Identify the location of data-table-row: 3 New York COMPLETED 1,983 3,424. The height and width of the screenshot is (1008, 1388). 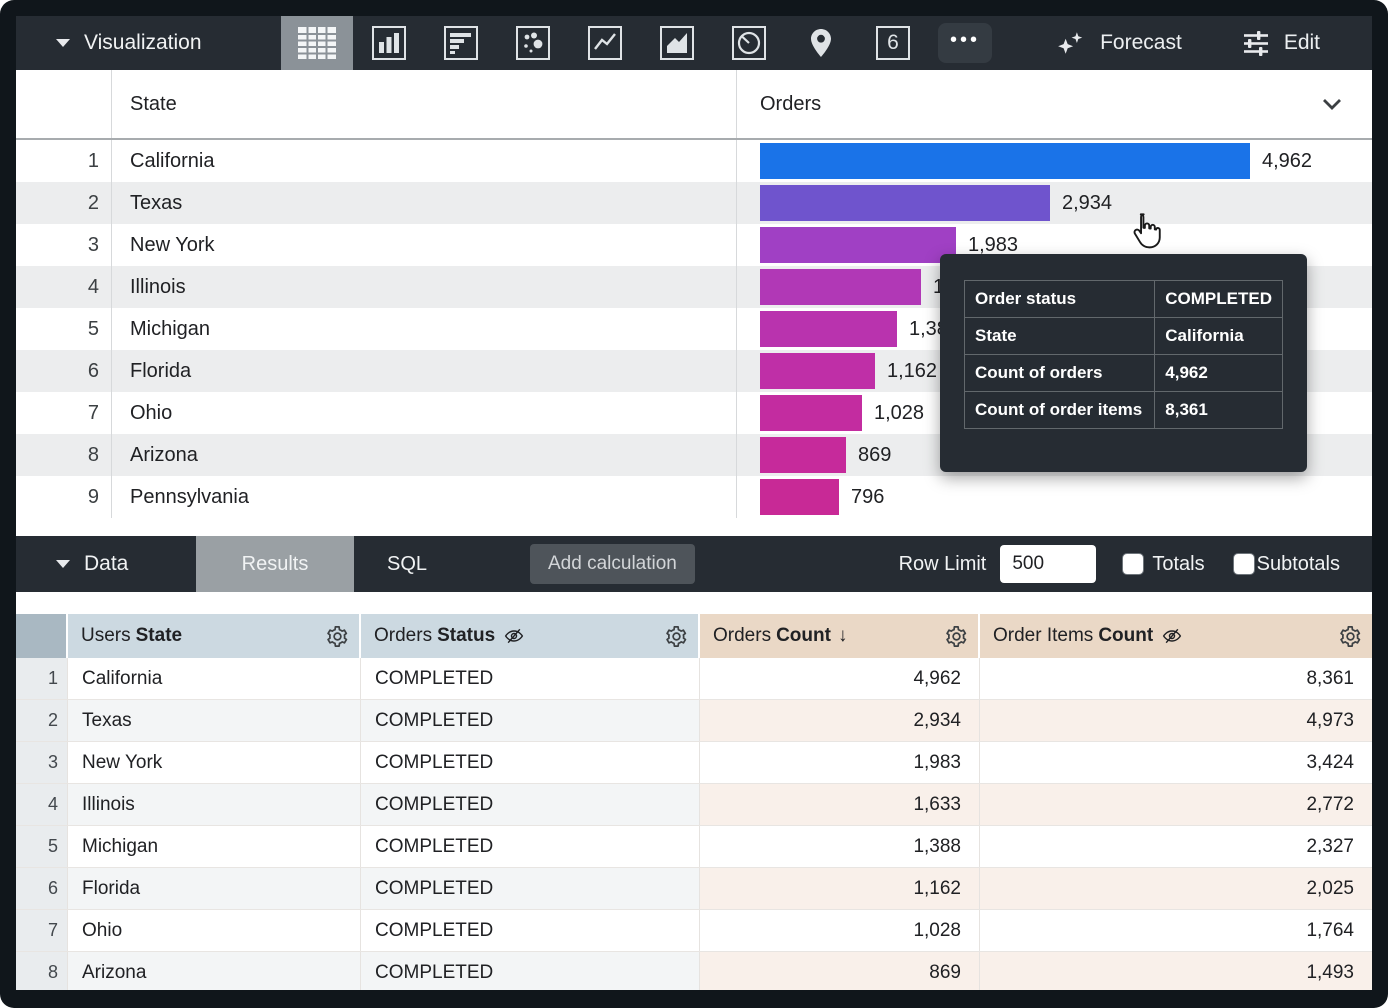
(694, 763).